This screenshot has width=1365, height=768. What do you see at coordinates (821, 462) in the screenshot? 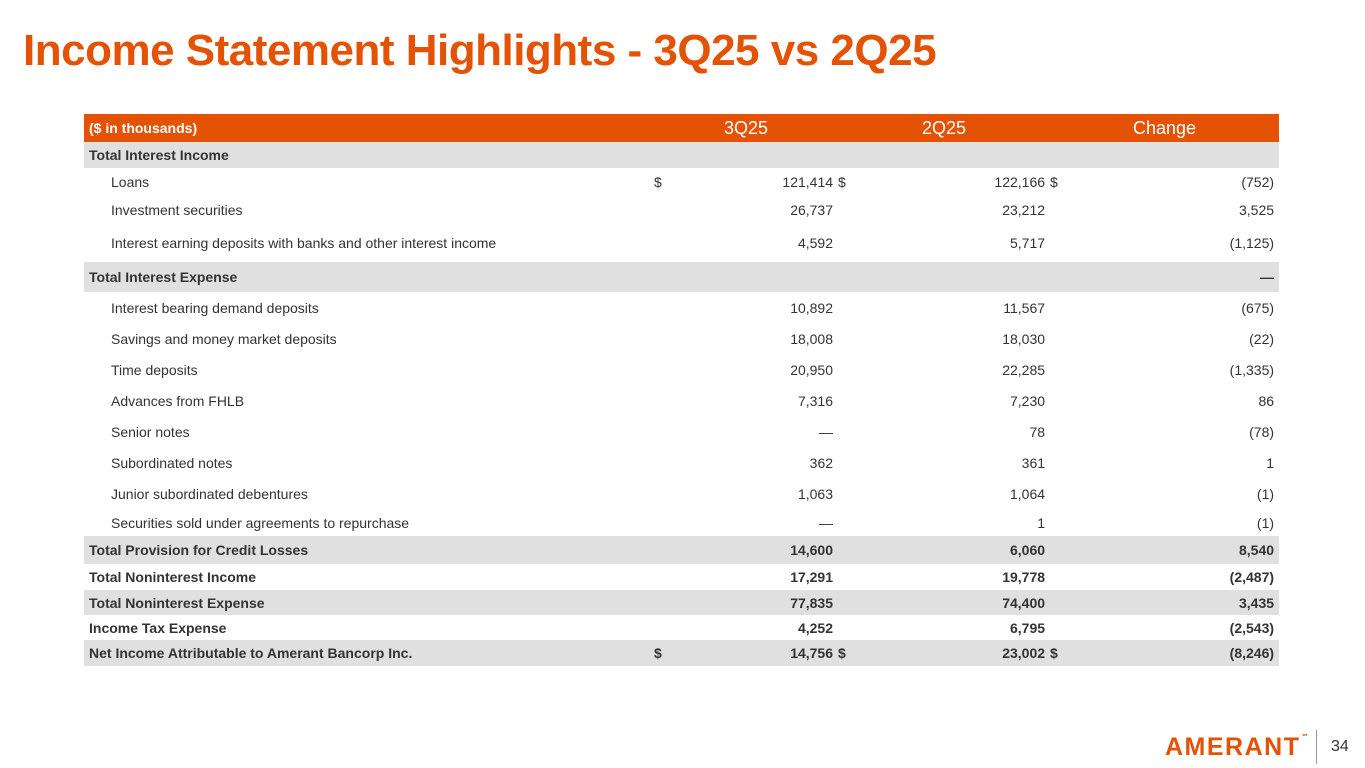
I see `cell-value: 362` at bounding box center [821, 462].